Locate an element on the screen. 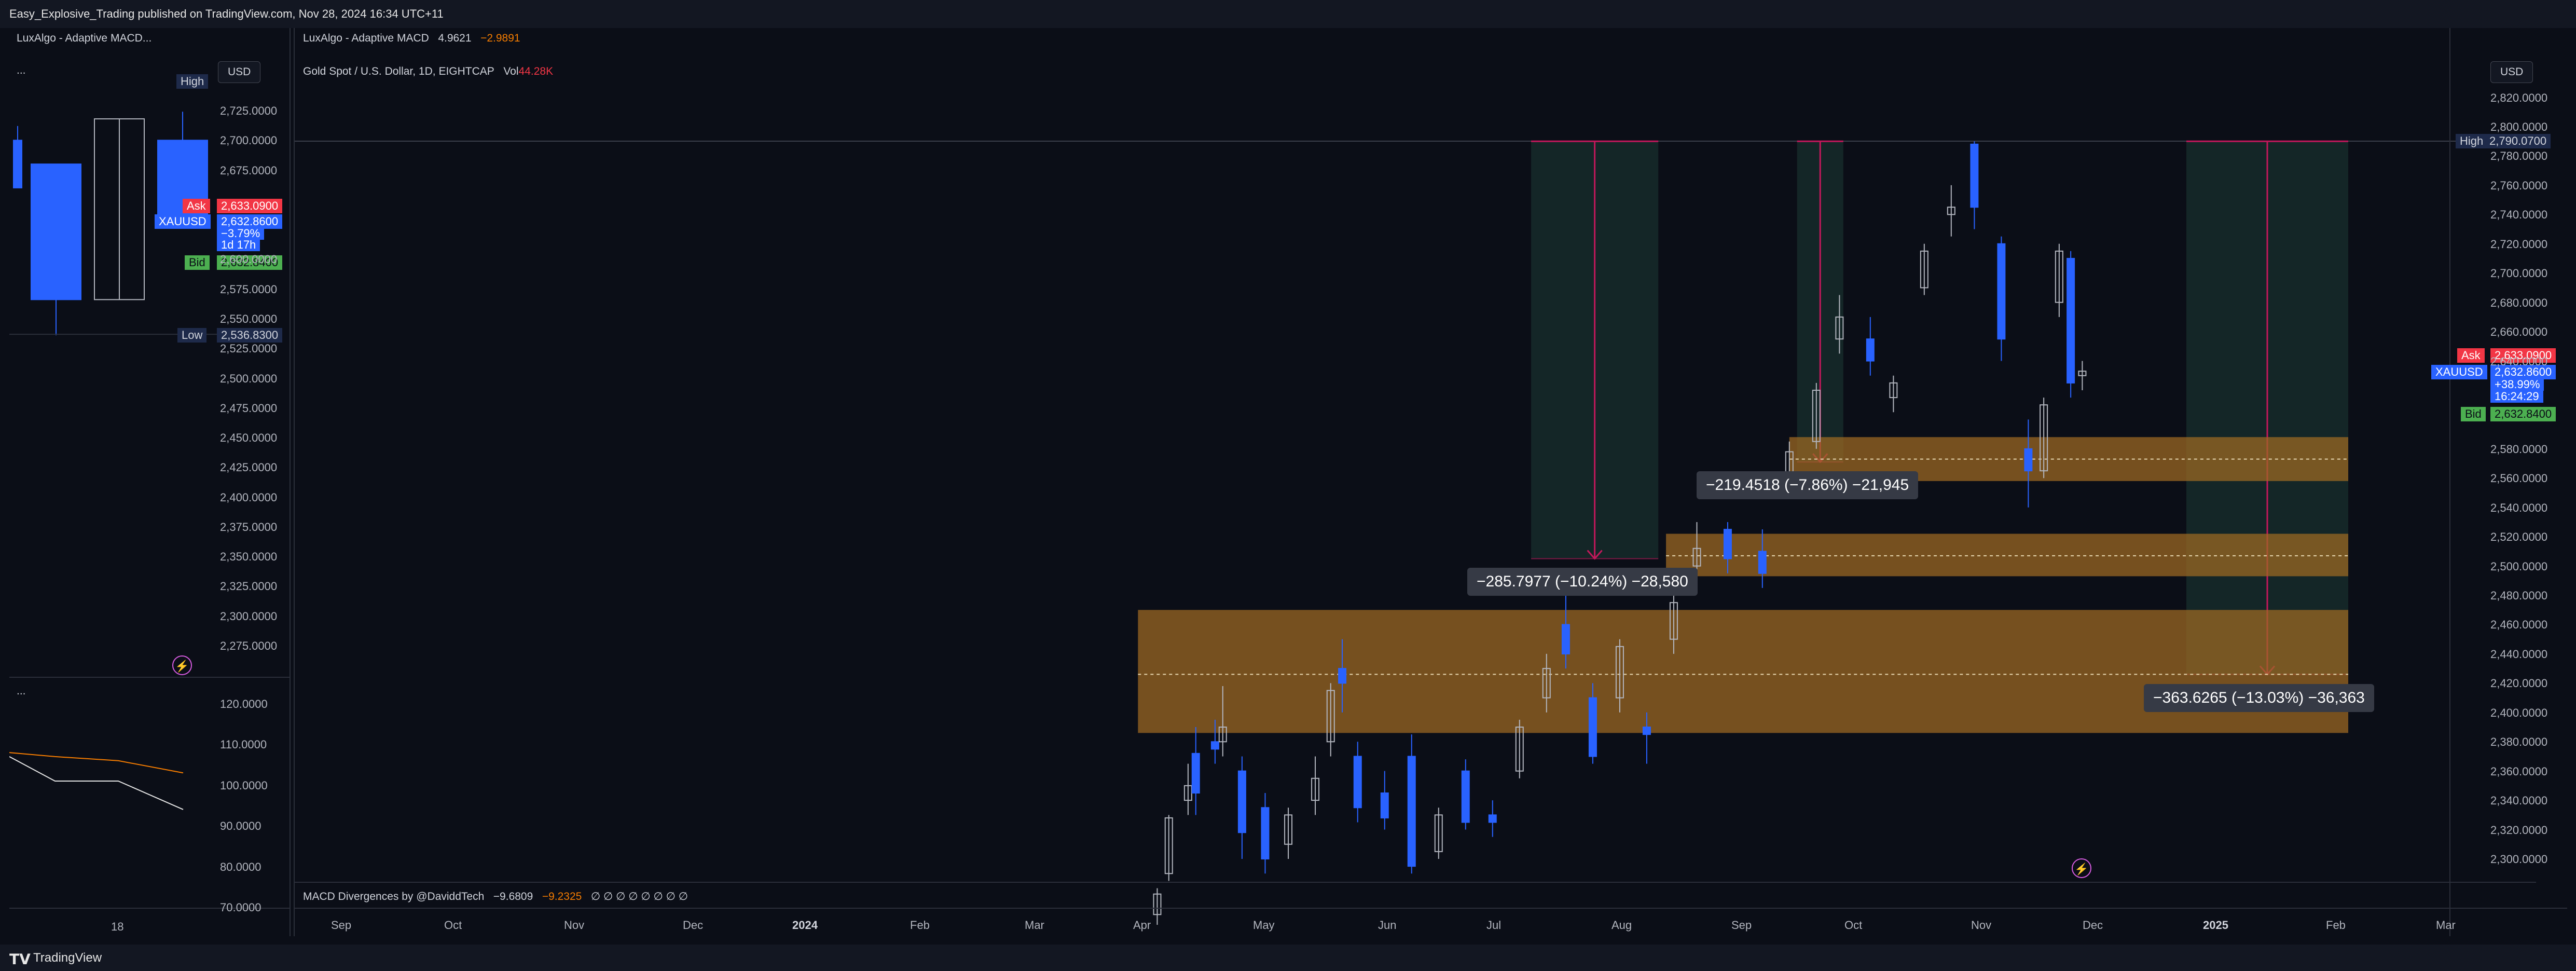 Image resolution: width=2576 pixels, height=971 pixels. left-price-tick-label: 2,700.0000 is located at coordinates (249, 140).